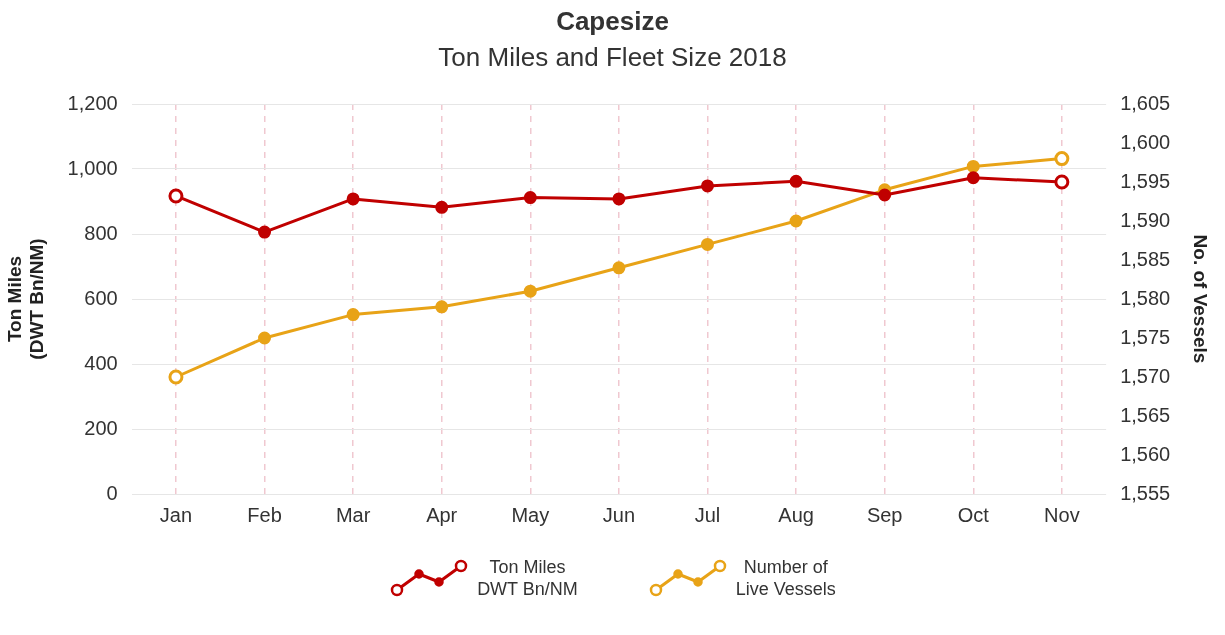  What do you see at coordinates (101, 297) in the screenshot?
I see `y-tick-label: 600` at bounding box center [101, 297].